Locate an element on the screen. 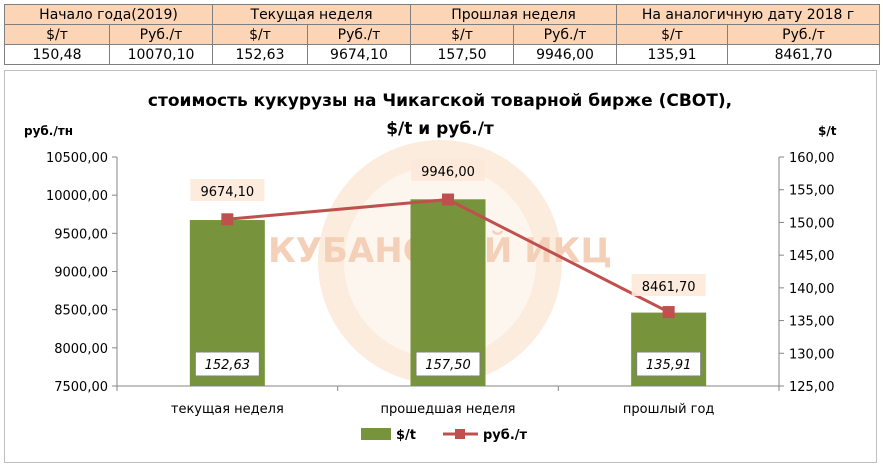 Image resolution: width=883 pixels, height=469 pixels. left-tick-label: 7500,00 is located at coordinates (81, 387).